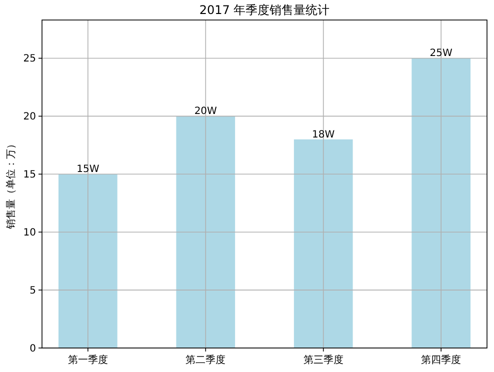  I want to click on data-label: 18W, so click(323, 134).